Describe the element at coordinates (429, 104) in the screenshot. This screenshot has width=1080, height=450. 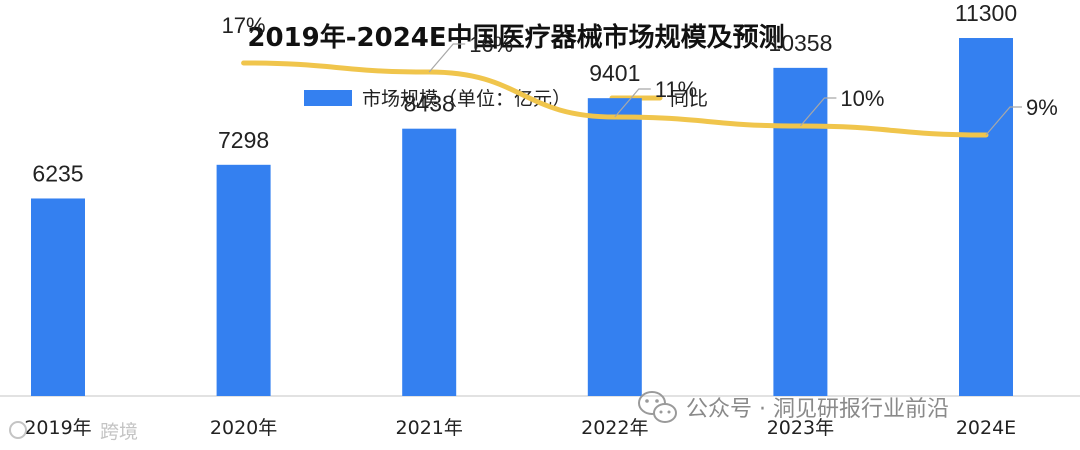
I see `bar-value-label-2: 8438` at that location.